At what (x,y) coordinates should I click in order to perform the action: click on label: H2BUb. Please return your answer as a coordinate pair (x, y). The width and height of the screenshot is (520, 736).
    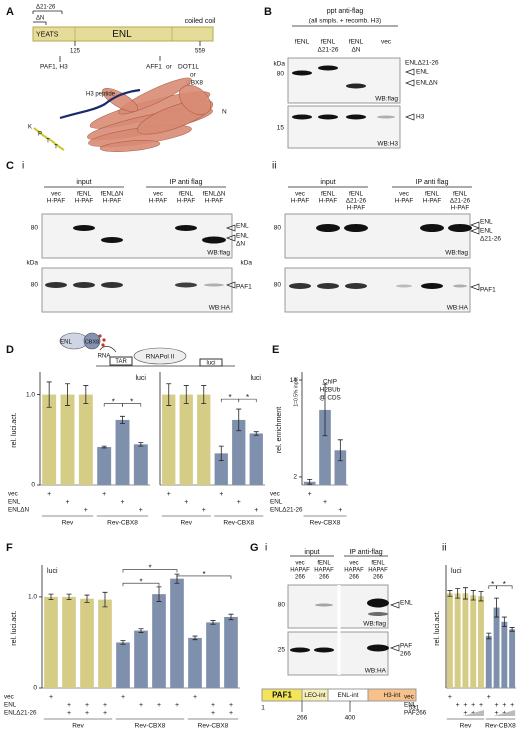
    Looking at the image, I should click on (330, 390).